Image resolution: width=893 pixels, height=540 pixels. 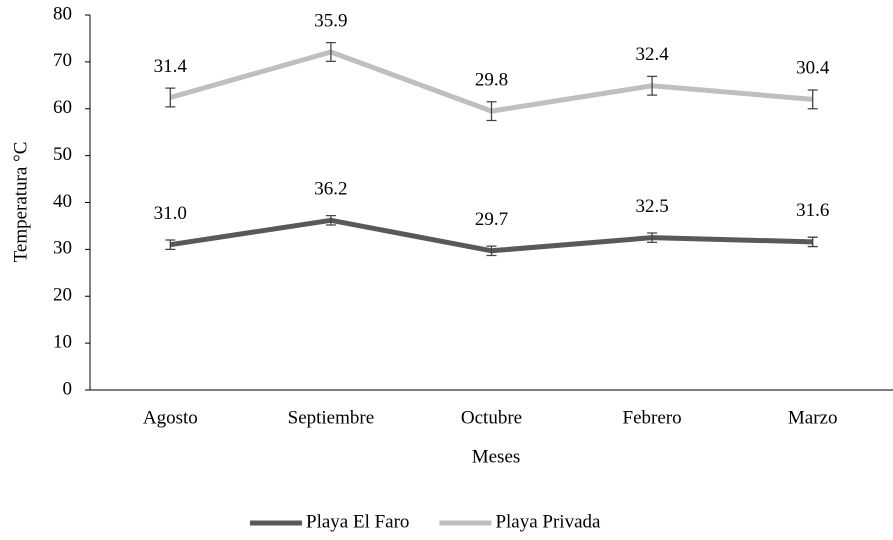 I want to click on x-tick-label: Septiembre, so click(x=331, y=417).